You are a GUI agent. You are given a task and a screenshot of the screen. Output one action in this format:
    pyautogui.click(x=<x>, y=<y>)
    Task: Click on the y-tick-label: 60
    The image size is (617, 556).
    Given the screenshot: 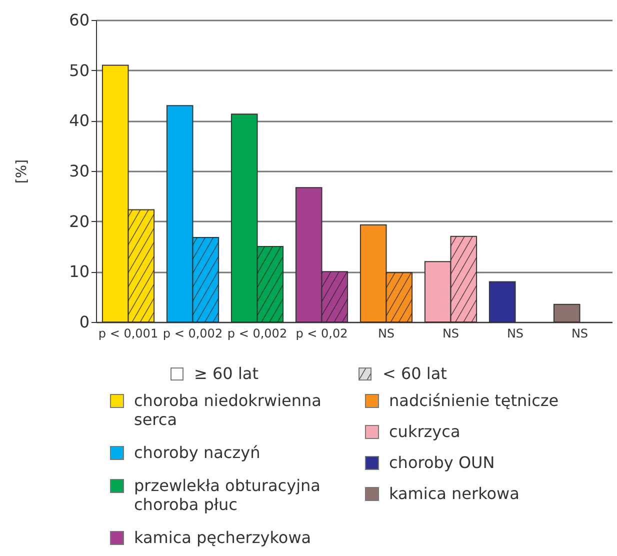 What is the action you would take?
    pyautogui.click(x=79, y=20)
    